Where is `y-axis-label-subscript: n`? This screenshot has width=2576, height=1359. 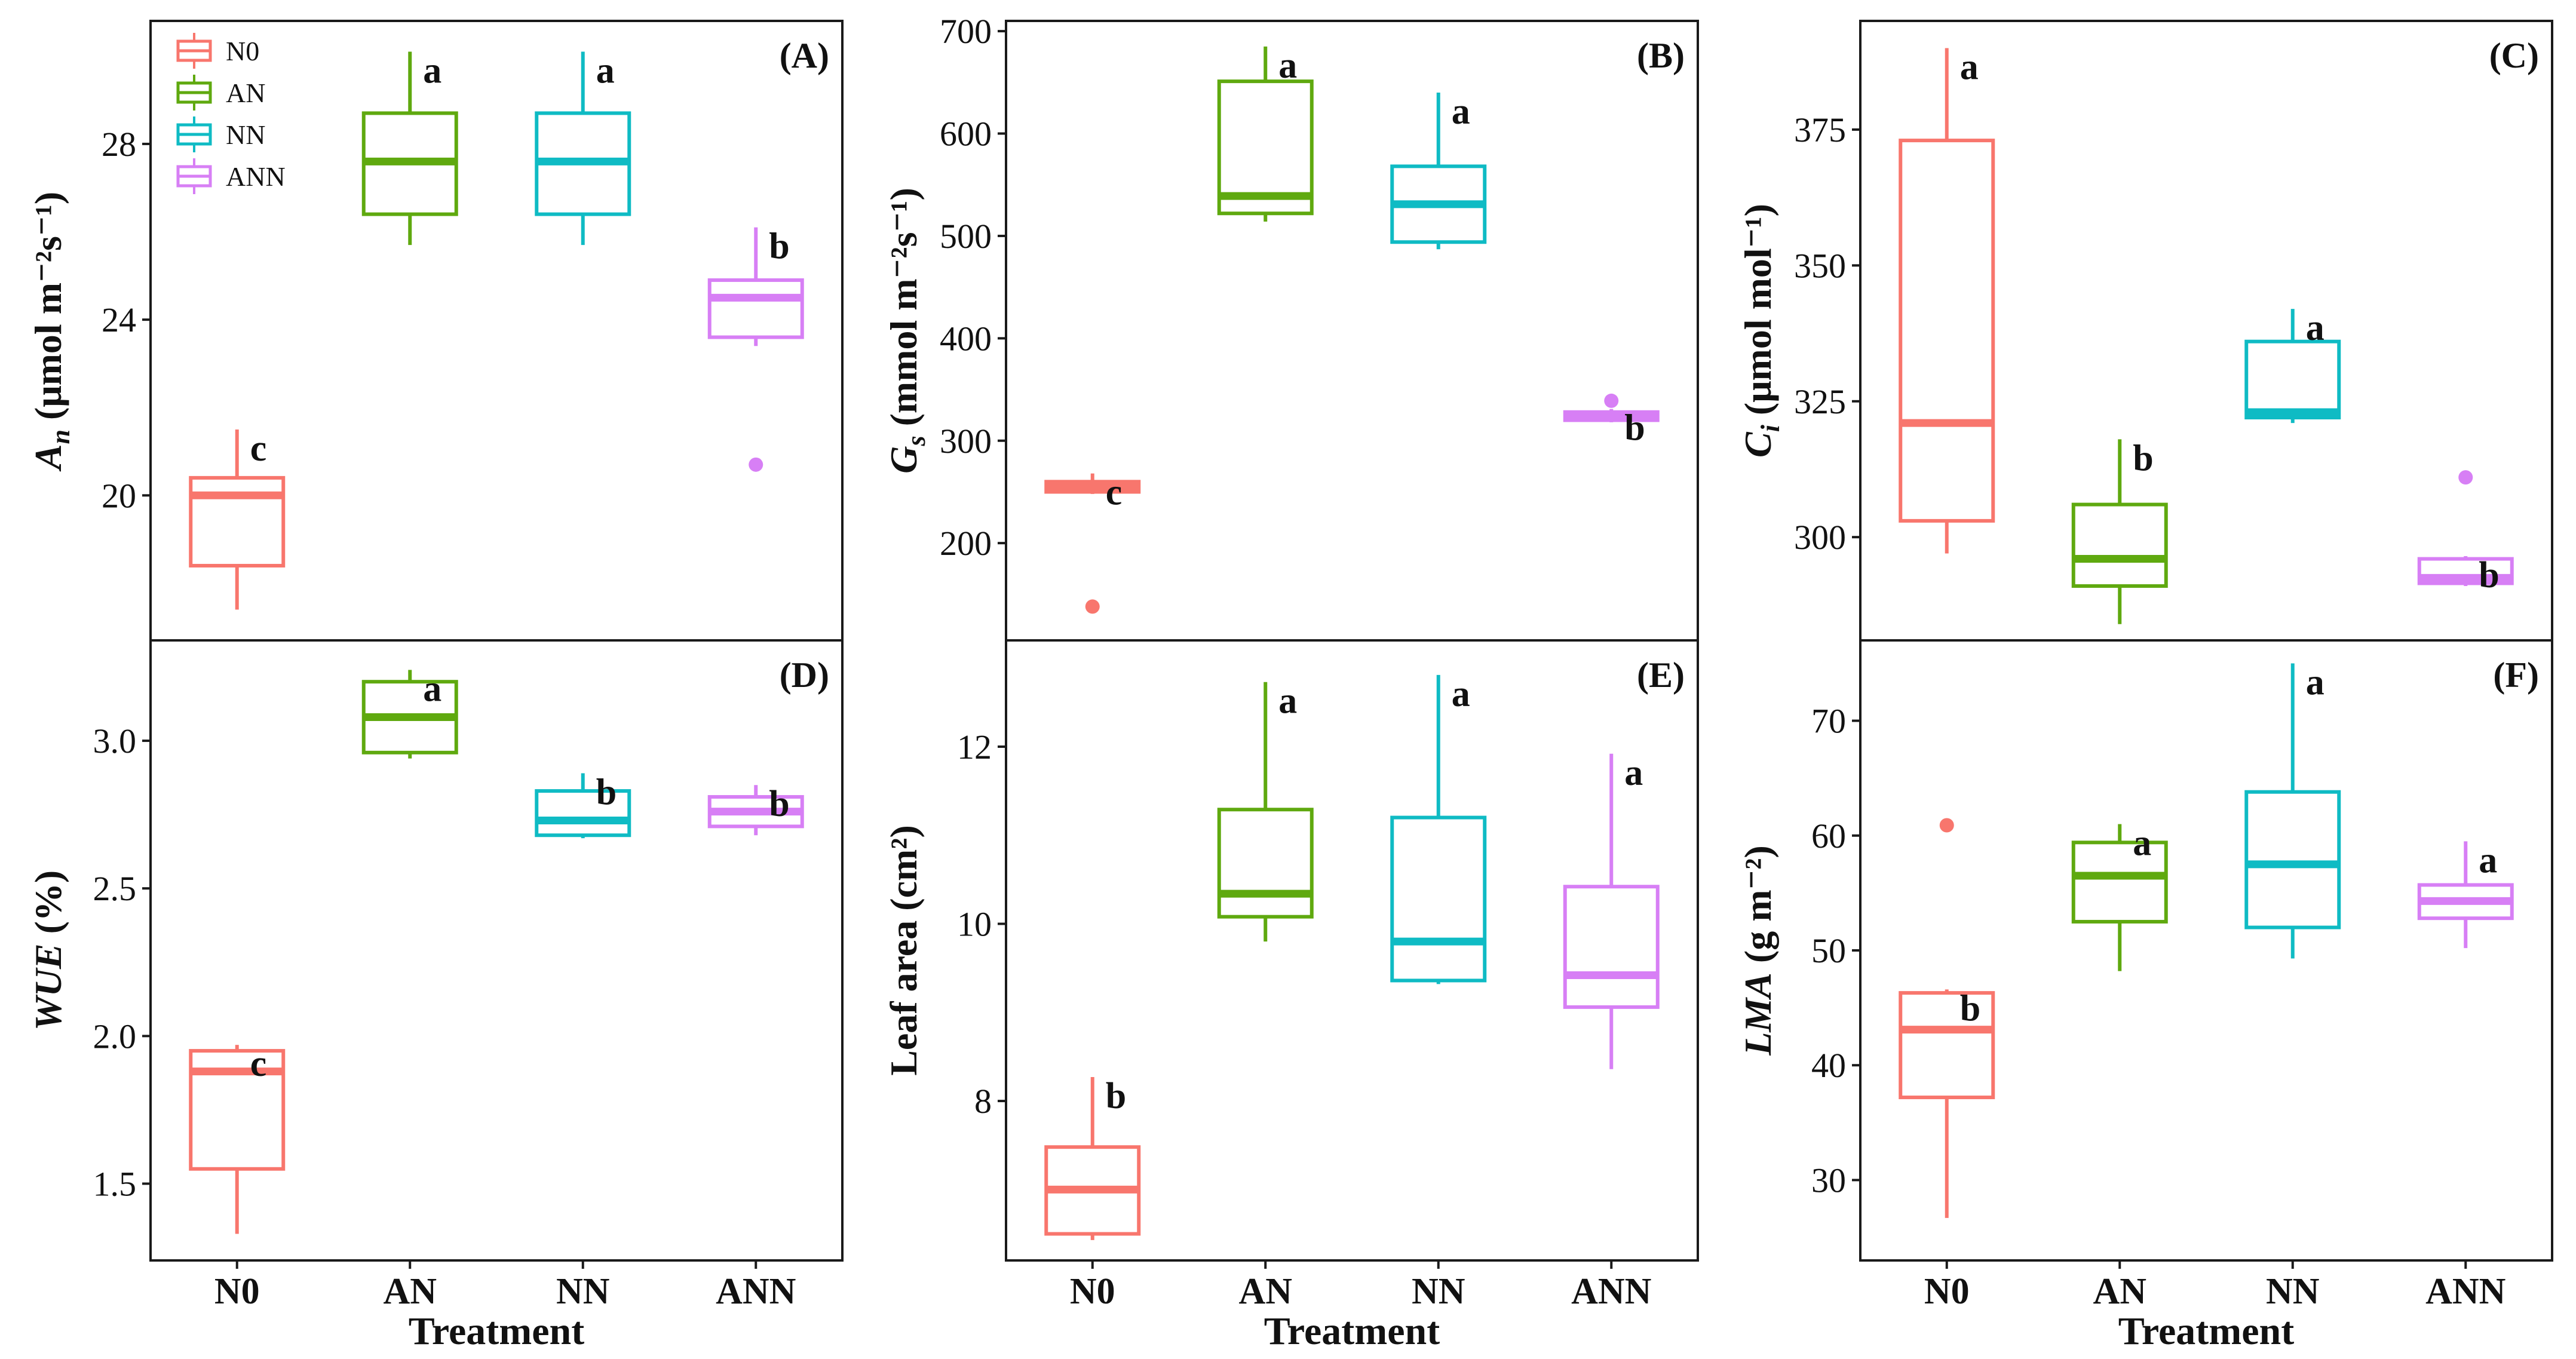
y-axis-label-subscript: n is located at coordinates (61, 437).